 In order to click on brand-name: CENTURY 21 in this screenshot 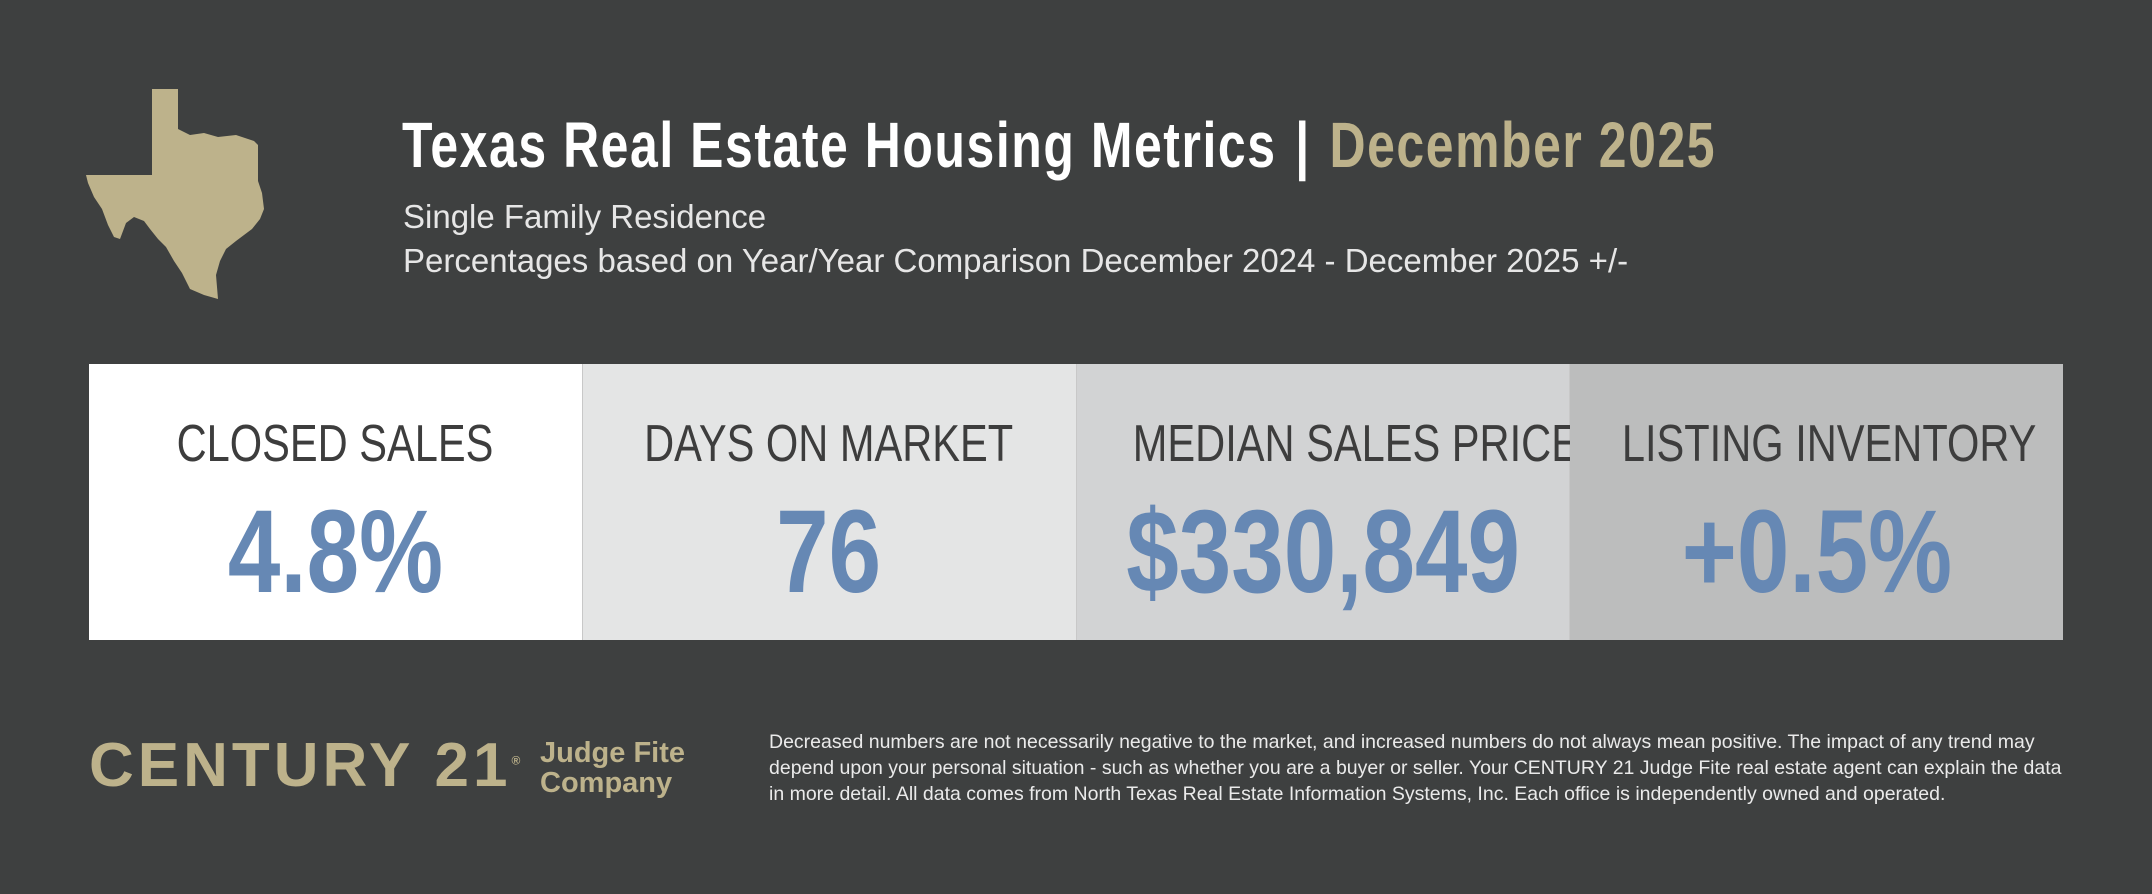, I will do `click(300, 765)`.